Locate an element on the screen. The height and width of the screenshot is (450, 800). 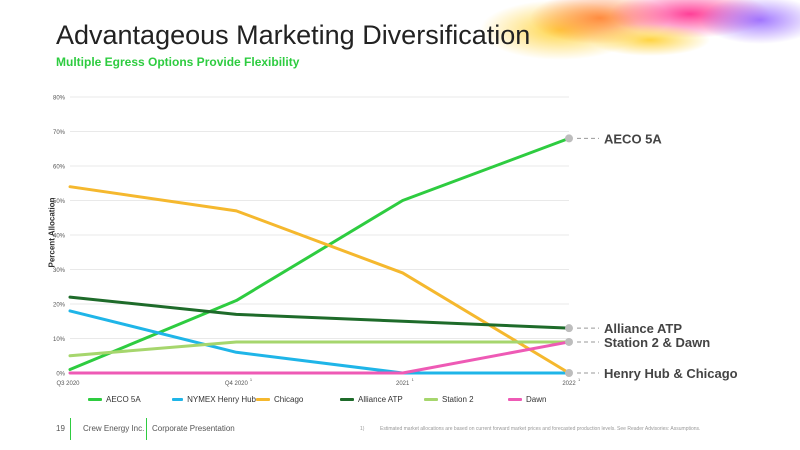
legend-item: AECO 5A is located at coordinates (130, 399).